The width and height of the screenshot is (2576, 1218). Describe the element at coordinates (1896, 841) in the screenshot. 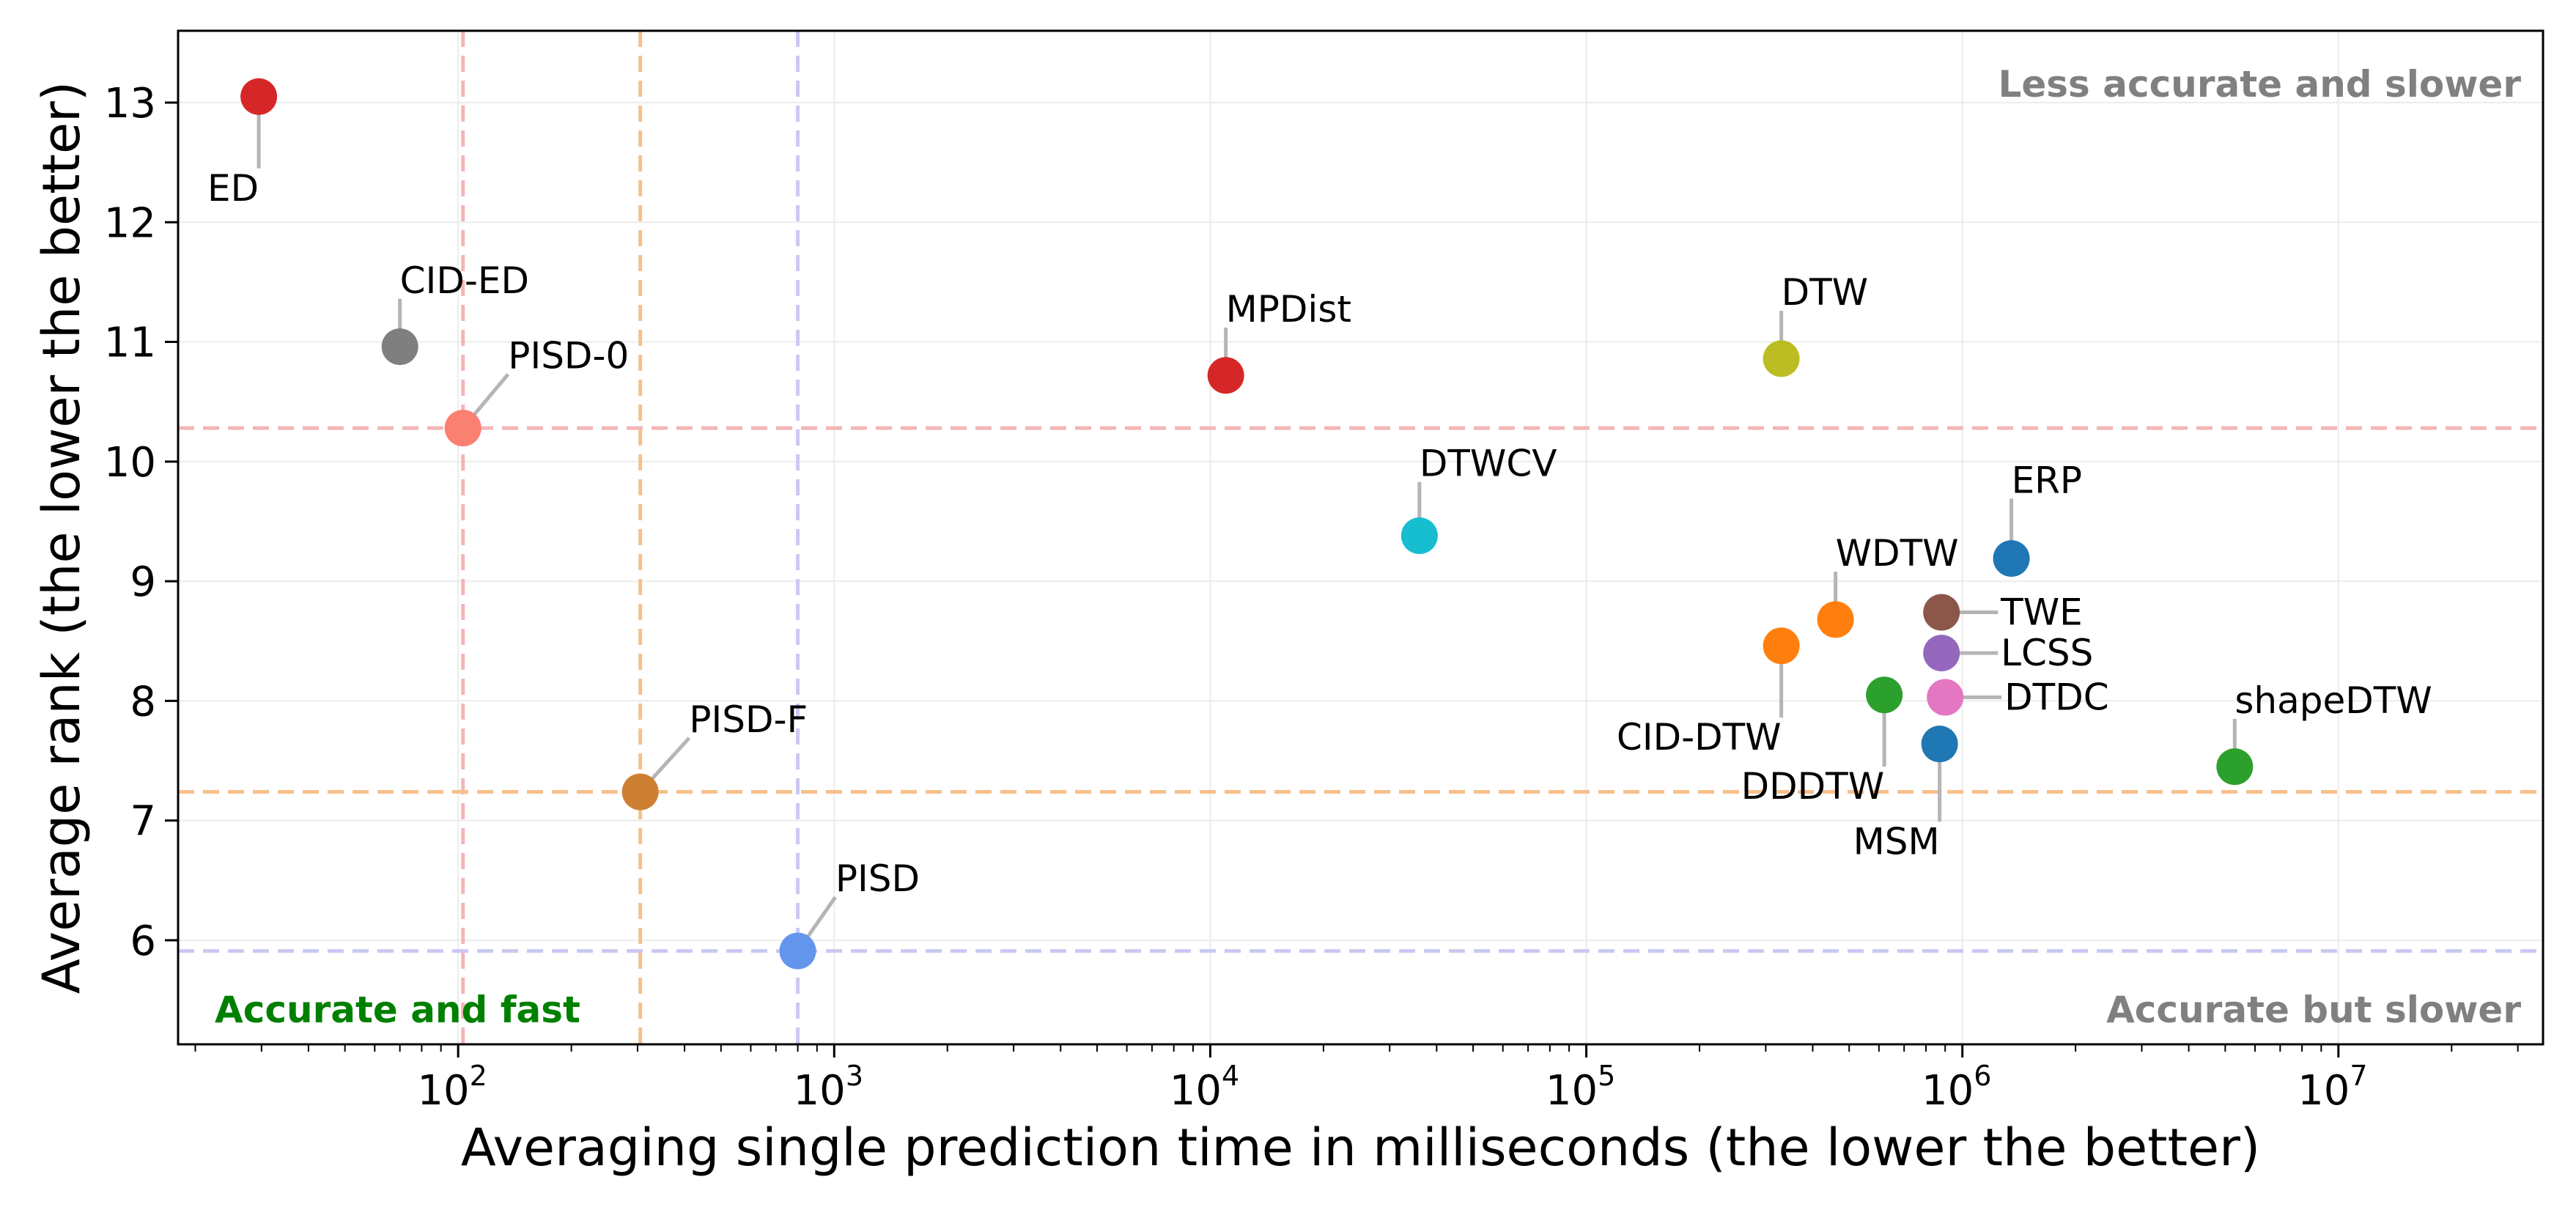

I see `point-label-msm: MSM` at that location.